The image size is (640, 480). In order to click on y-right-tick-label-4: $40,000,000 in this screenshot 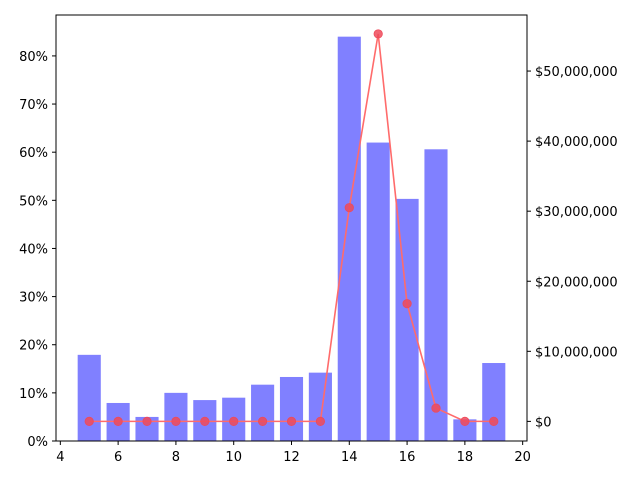, I will do `click(576, 142)`.